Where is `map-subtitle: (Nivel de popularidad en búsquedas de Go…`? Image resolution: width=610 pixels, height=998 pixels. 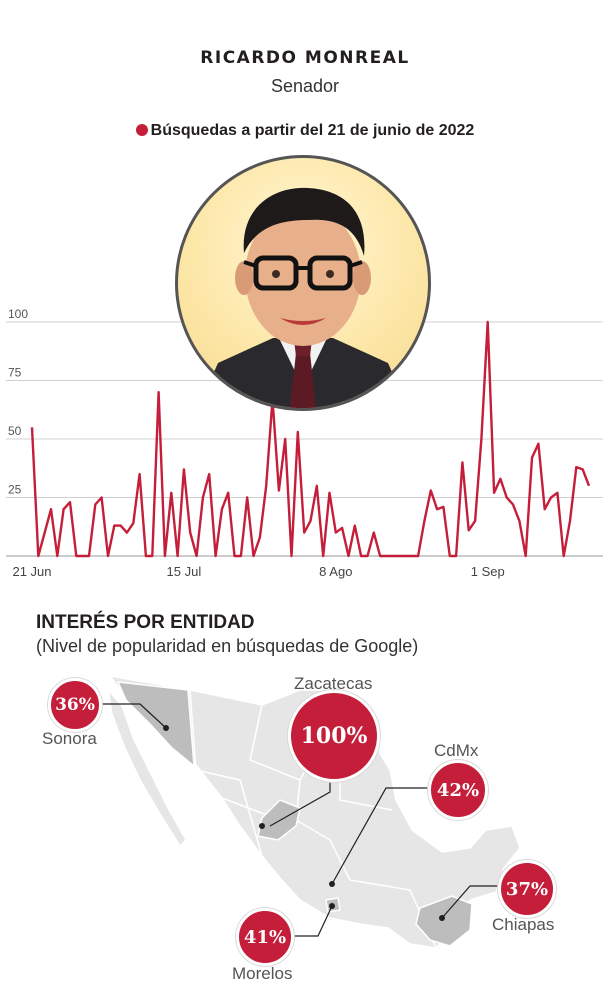 map-subtitle: (Nivel de popularidad en búsquedas de Go… is located at coordinates (227, 646).